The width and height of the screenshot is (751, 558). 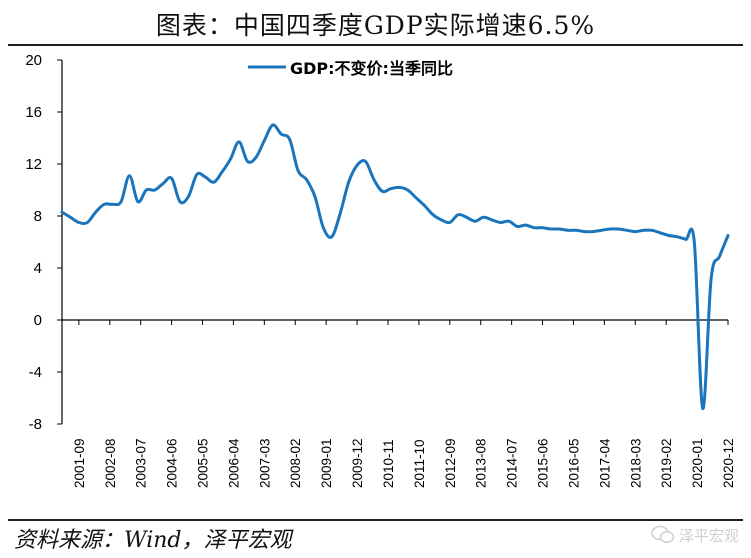 What do you see at coordinates (512, 463) in the screenshot?
I see `x-tick-label: 2014-07` at bounding box center [512, 463].